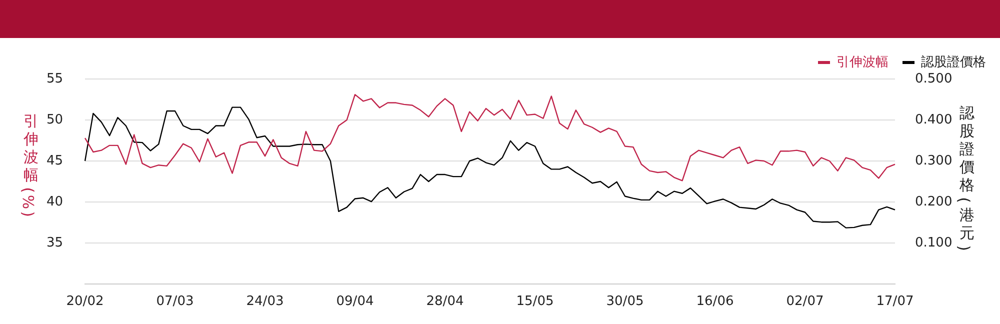 The image size is (1000, 324). Describe the element at coordinates (625, 302) in the screenshot. I see `x-tick-label: 30/05` at that location.